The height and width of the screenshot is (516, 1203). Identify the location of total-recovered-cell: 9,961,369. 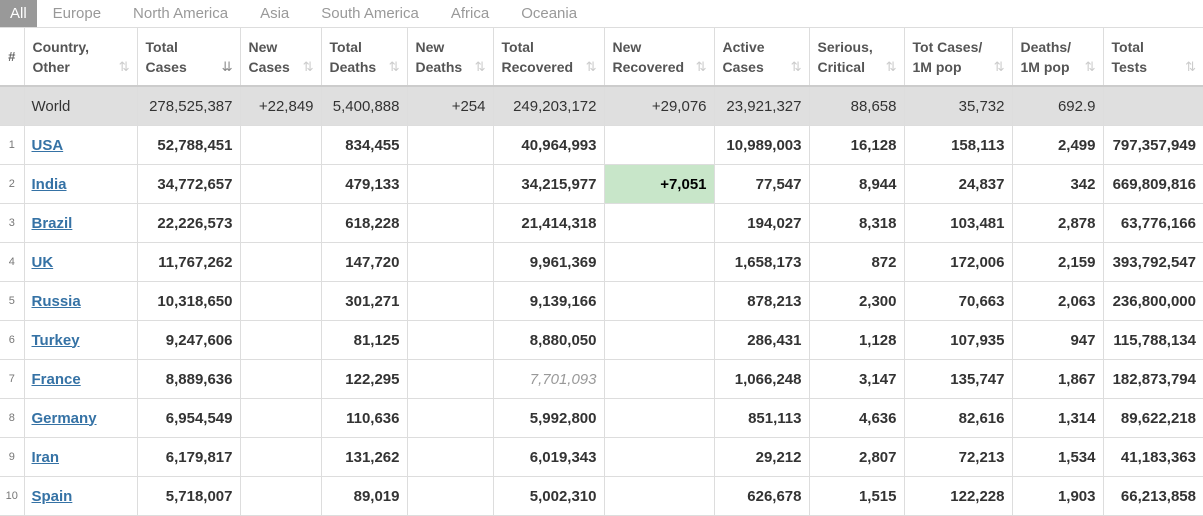
(549, 262).